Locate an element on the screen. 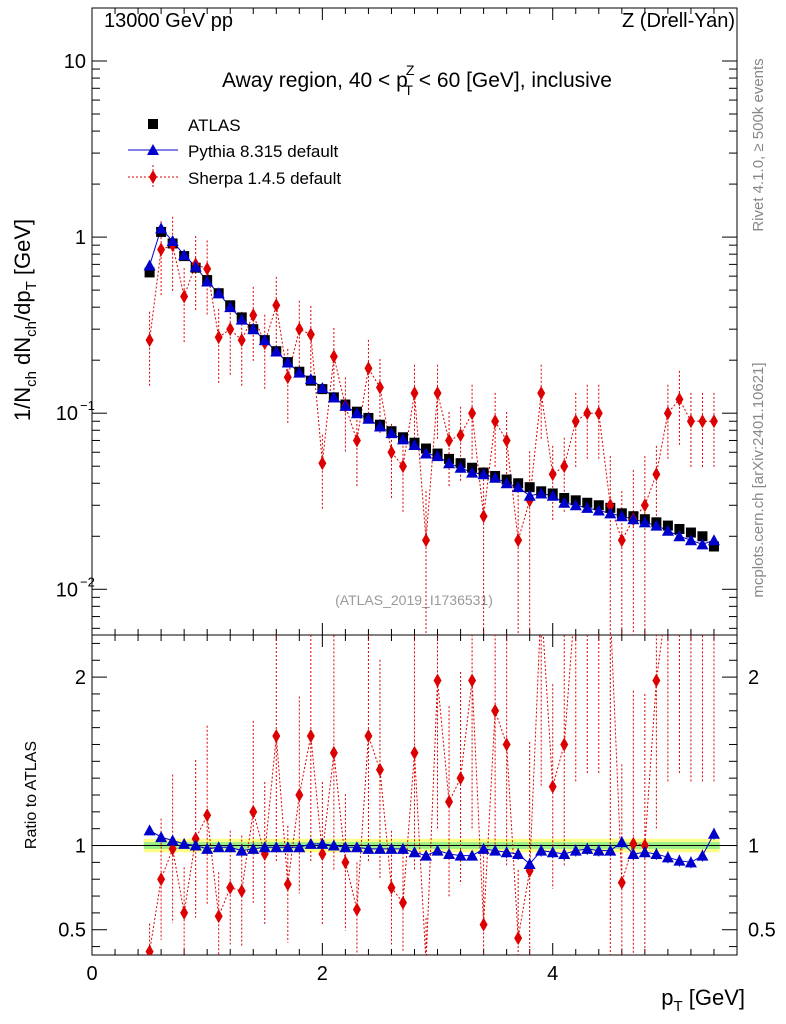  legend-pythia-label: Pythia 8.315 default is located at coordinates (263, 151).